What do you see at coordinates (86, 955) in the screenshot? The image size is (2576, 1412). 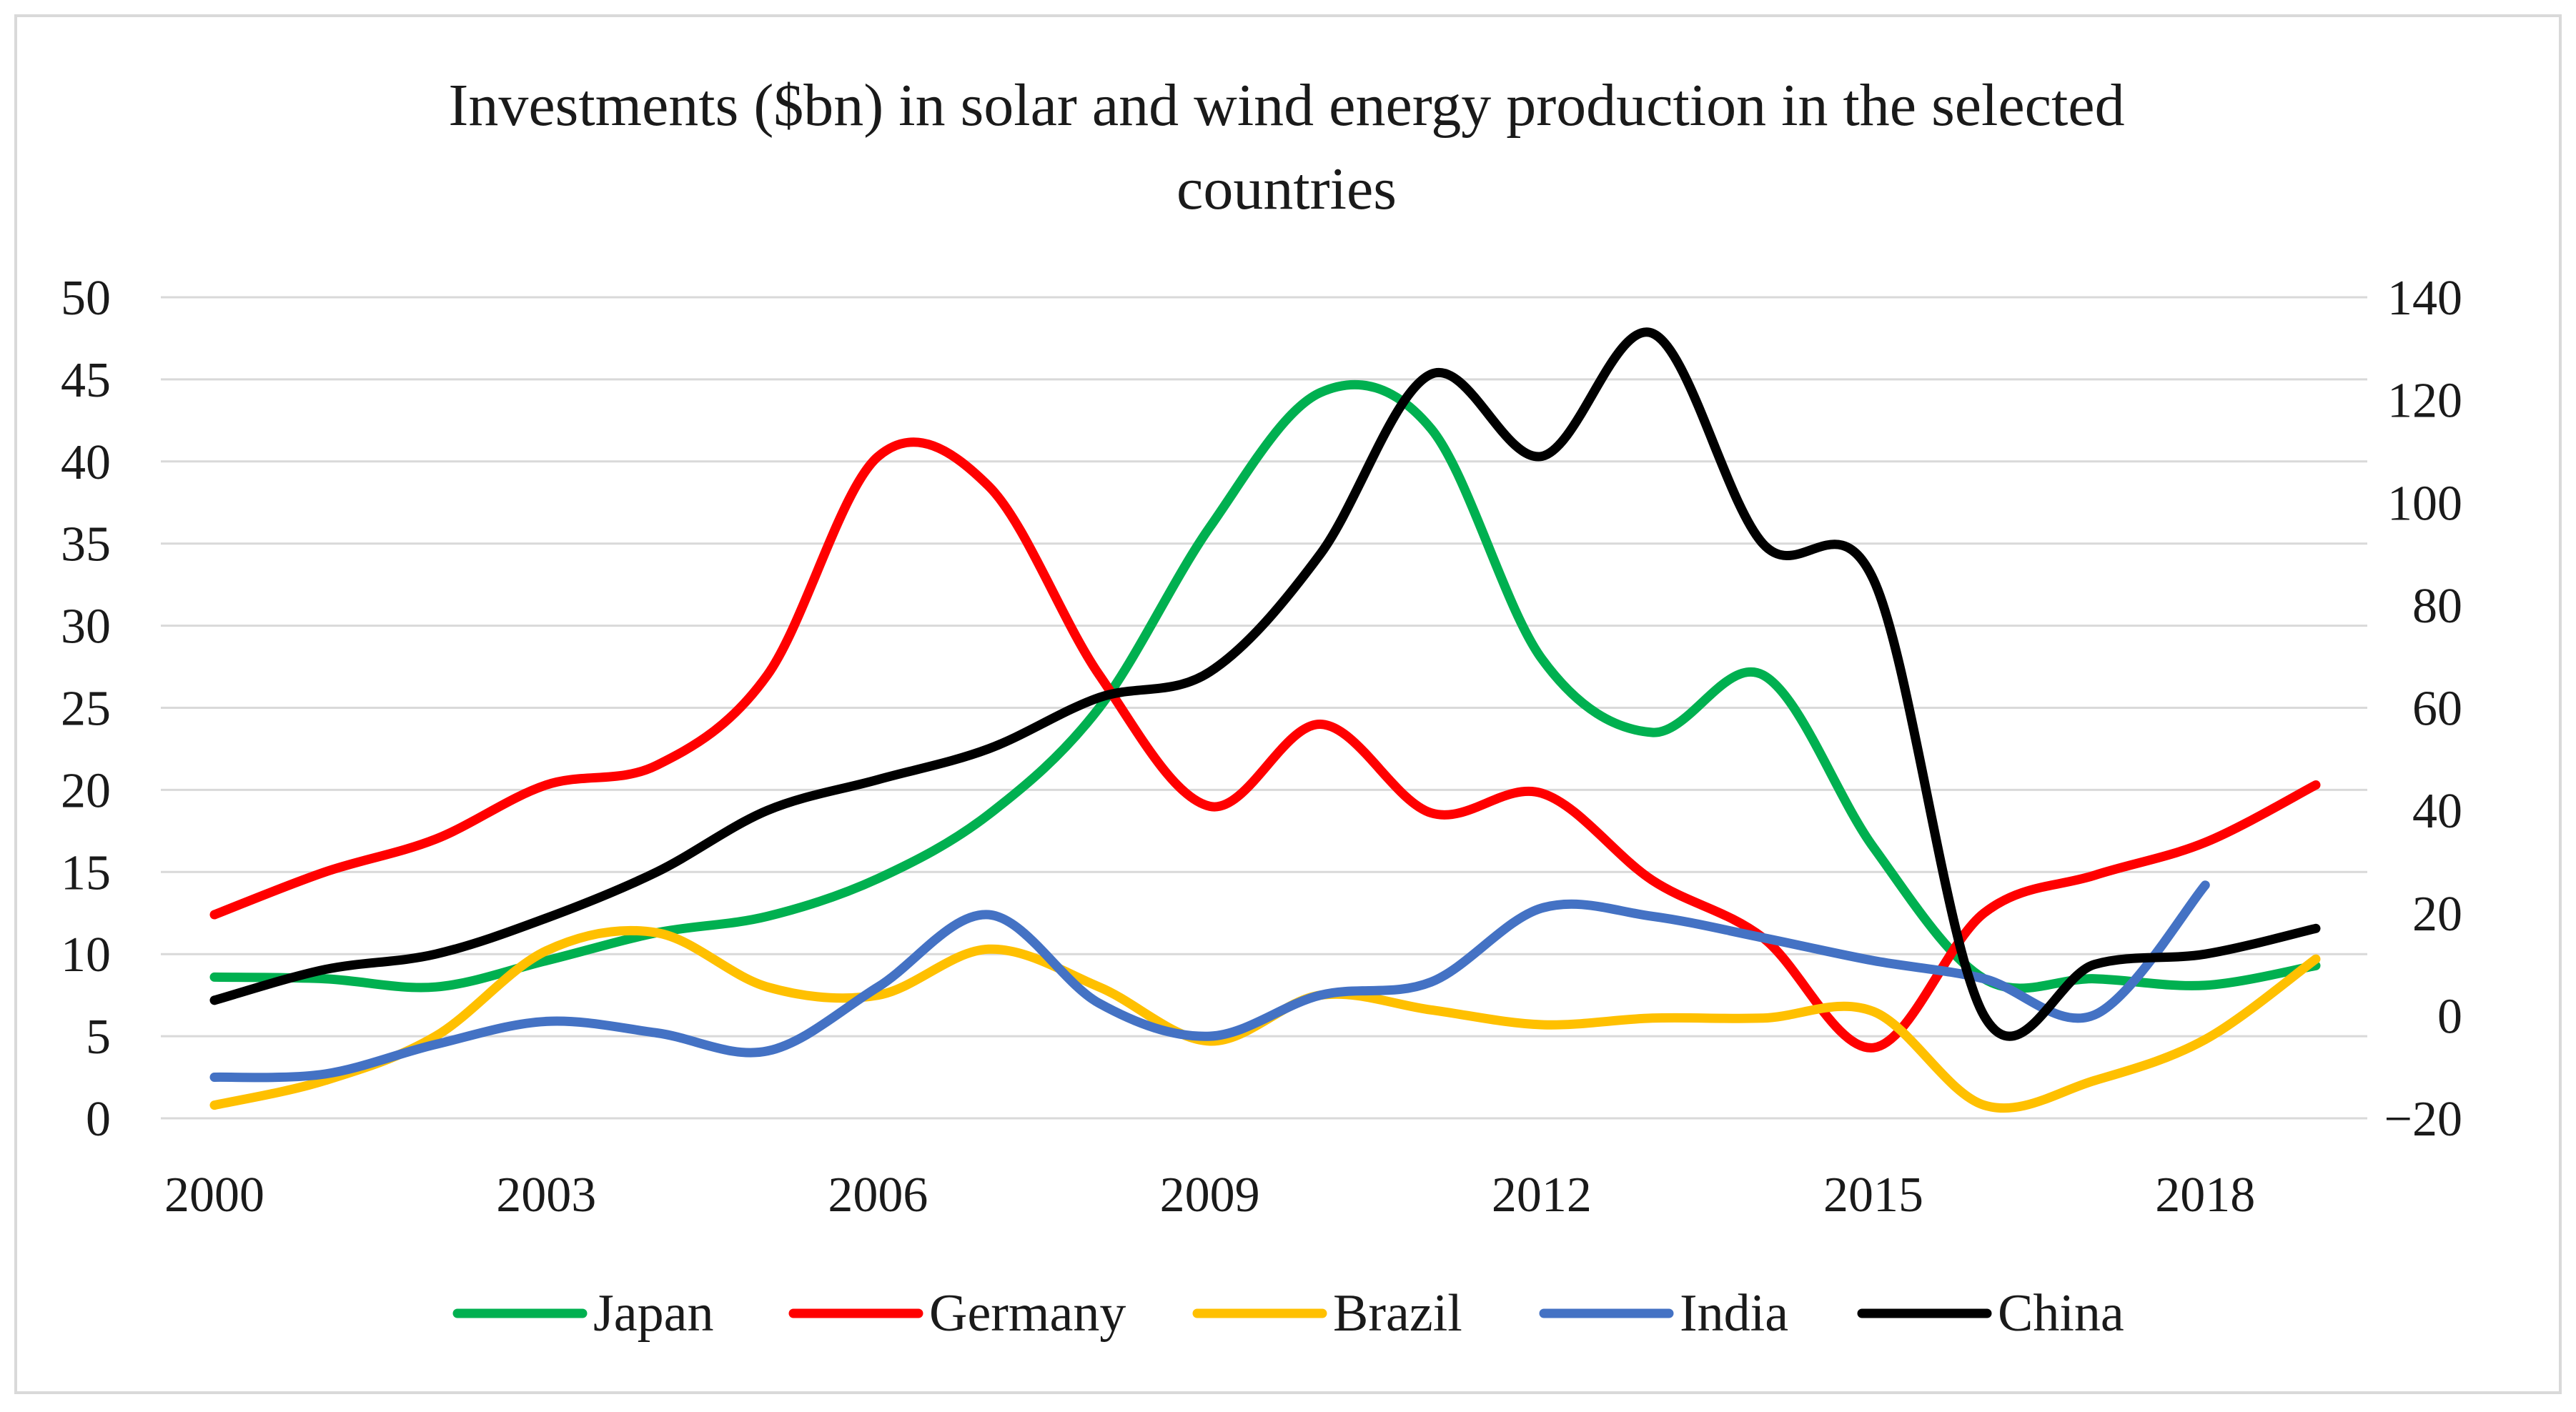 I see `left-axis-tick-label: 10` at bounding box center [86, 955].